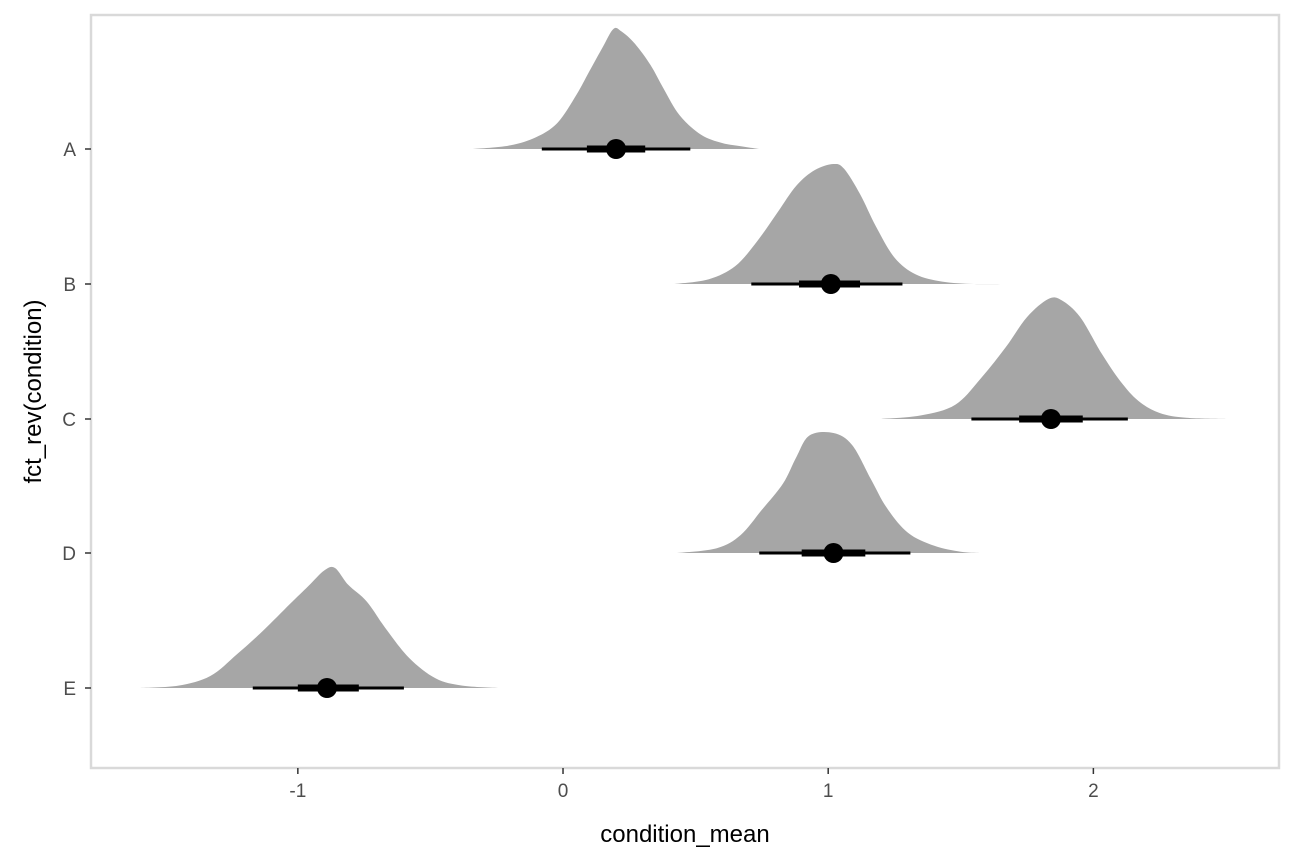 Image resolution: width=1296 pixels, height=864 pixels. Describe the element at coordinates (828, 492) in the screenshot. I see `density-d` at that location.